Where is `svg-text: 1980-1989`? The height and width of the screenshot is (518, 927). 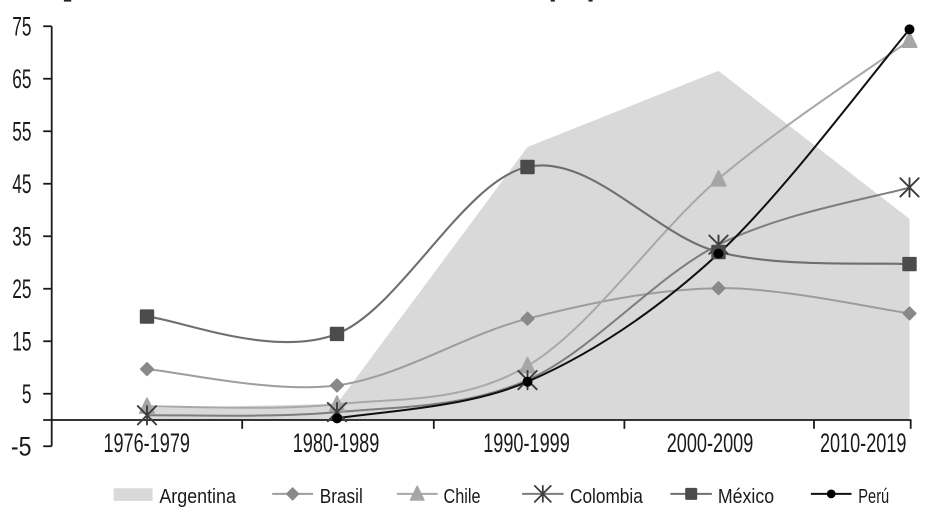
svg-text: 1980-1989 is located at coordinates (336, 443).